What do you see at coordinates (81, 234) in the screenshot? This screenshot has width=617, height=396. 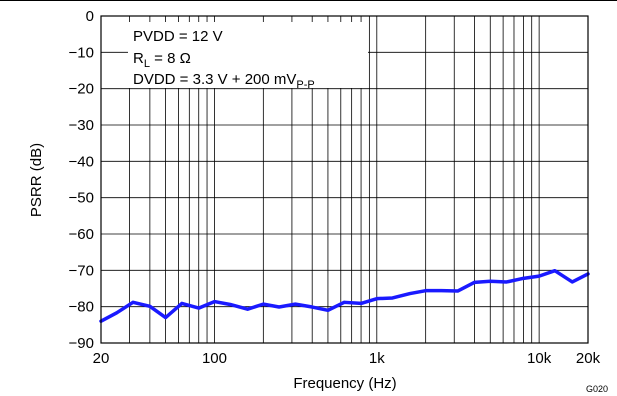 I see `y-tick-label-6: −60` at bounding box center [81, 234].